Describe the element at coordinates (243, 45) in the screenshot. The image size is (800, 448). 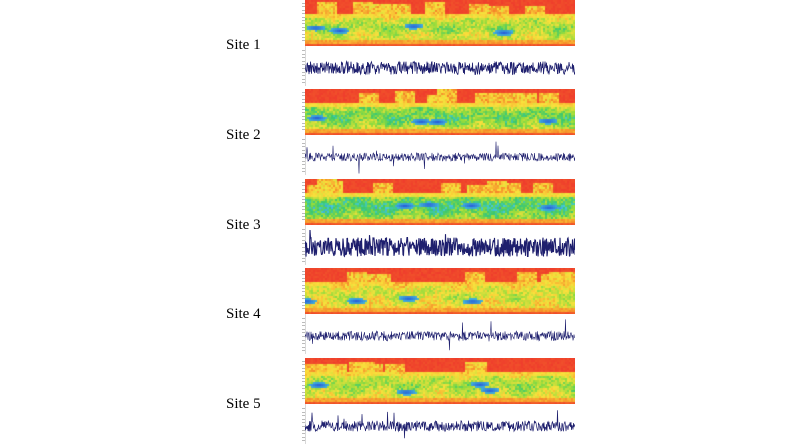
I see `site-label: Site 1` at that location.